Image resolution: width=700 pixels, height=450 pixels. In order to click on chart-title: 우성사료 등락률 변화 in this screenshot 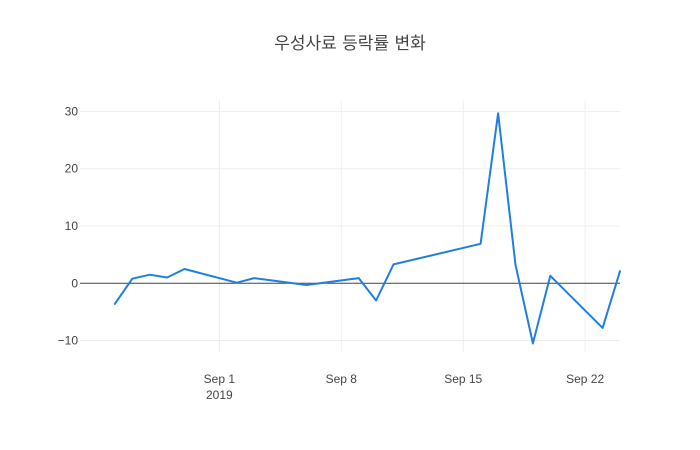, I will do `click(350, 44)`.